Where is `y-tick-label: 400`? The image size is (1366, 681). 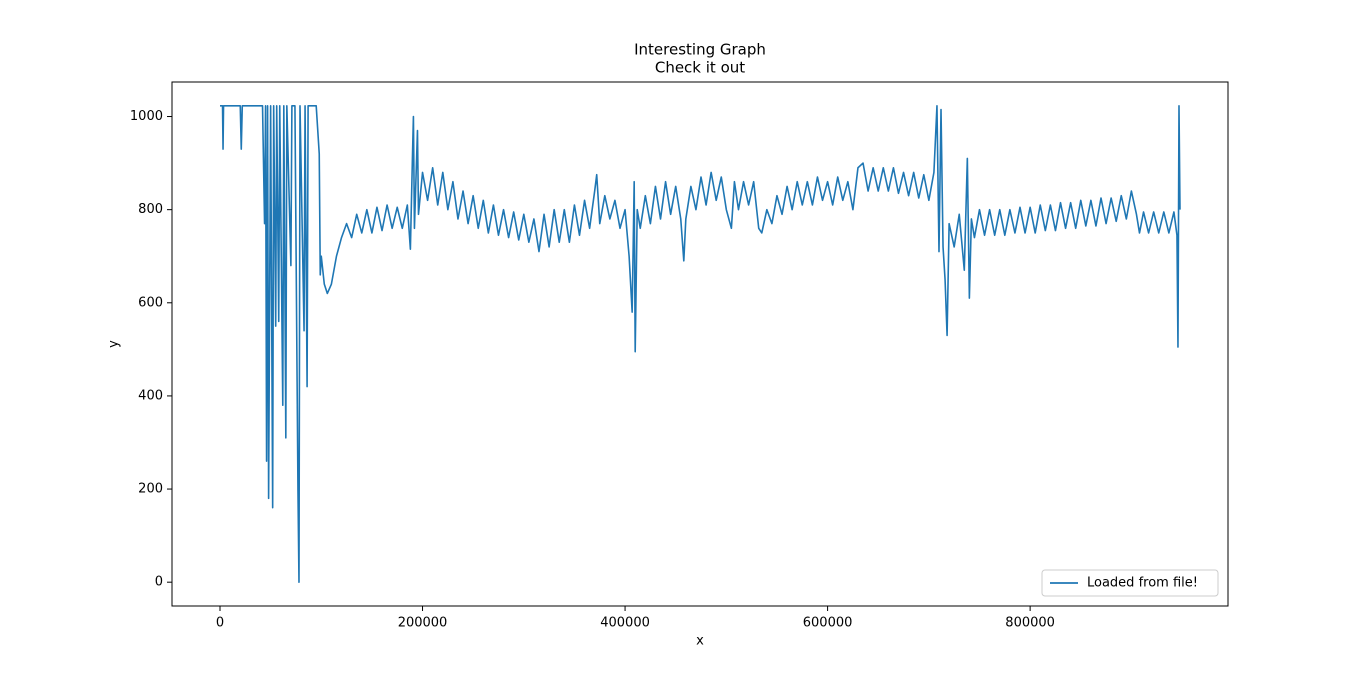 y-tick-label: 400 is located at coordinates (150, 395).